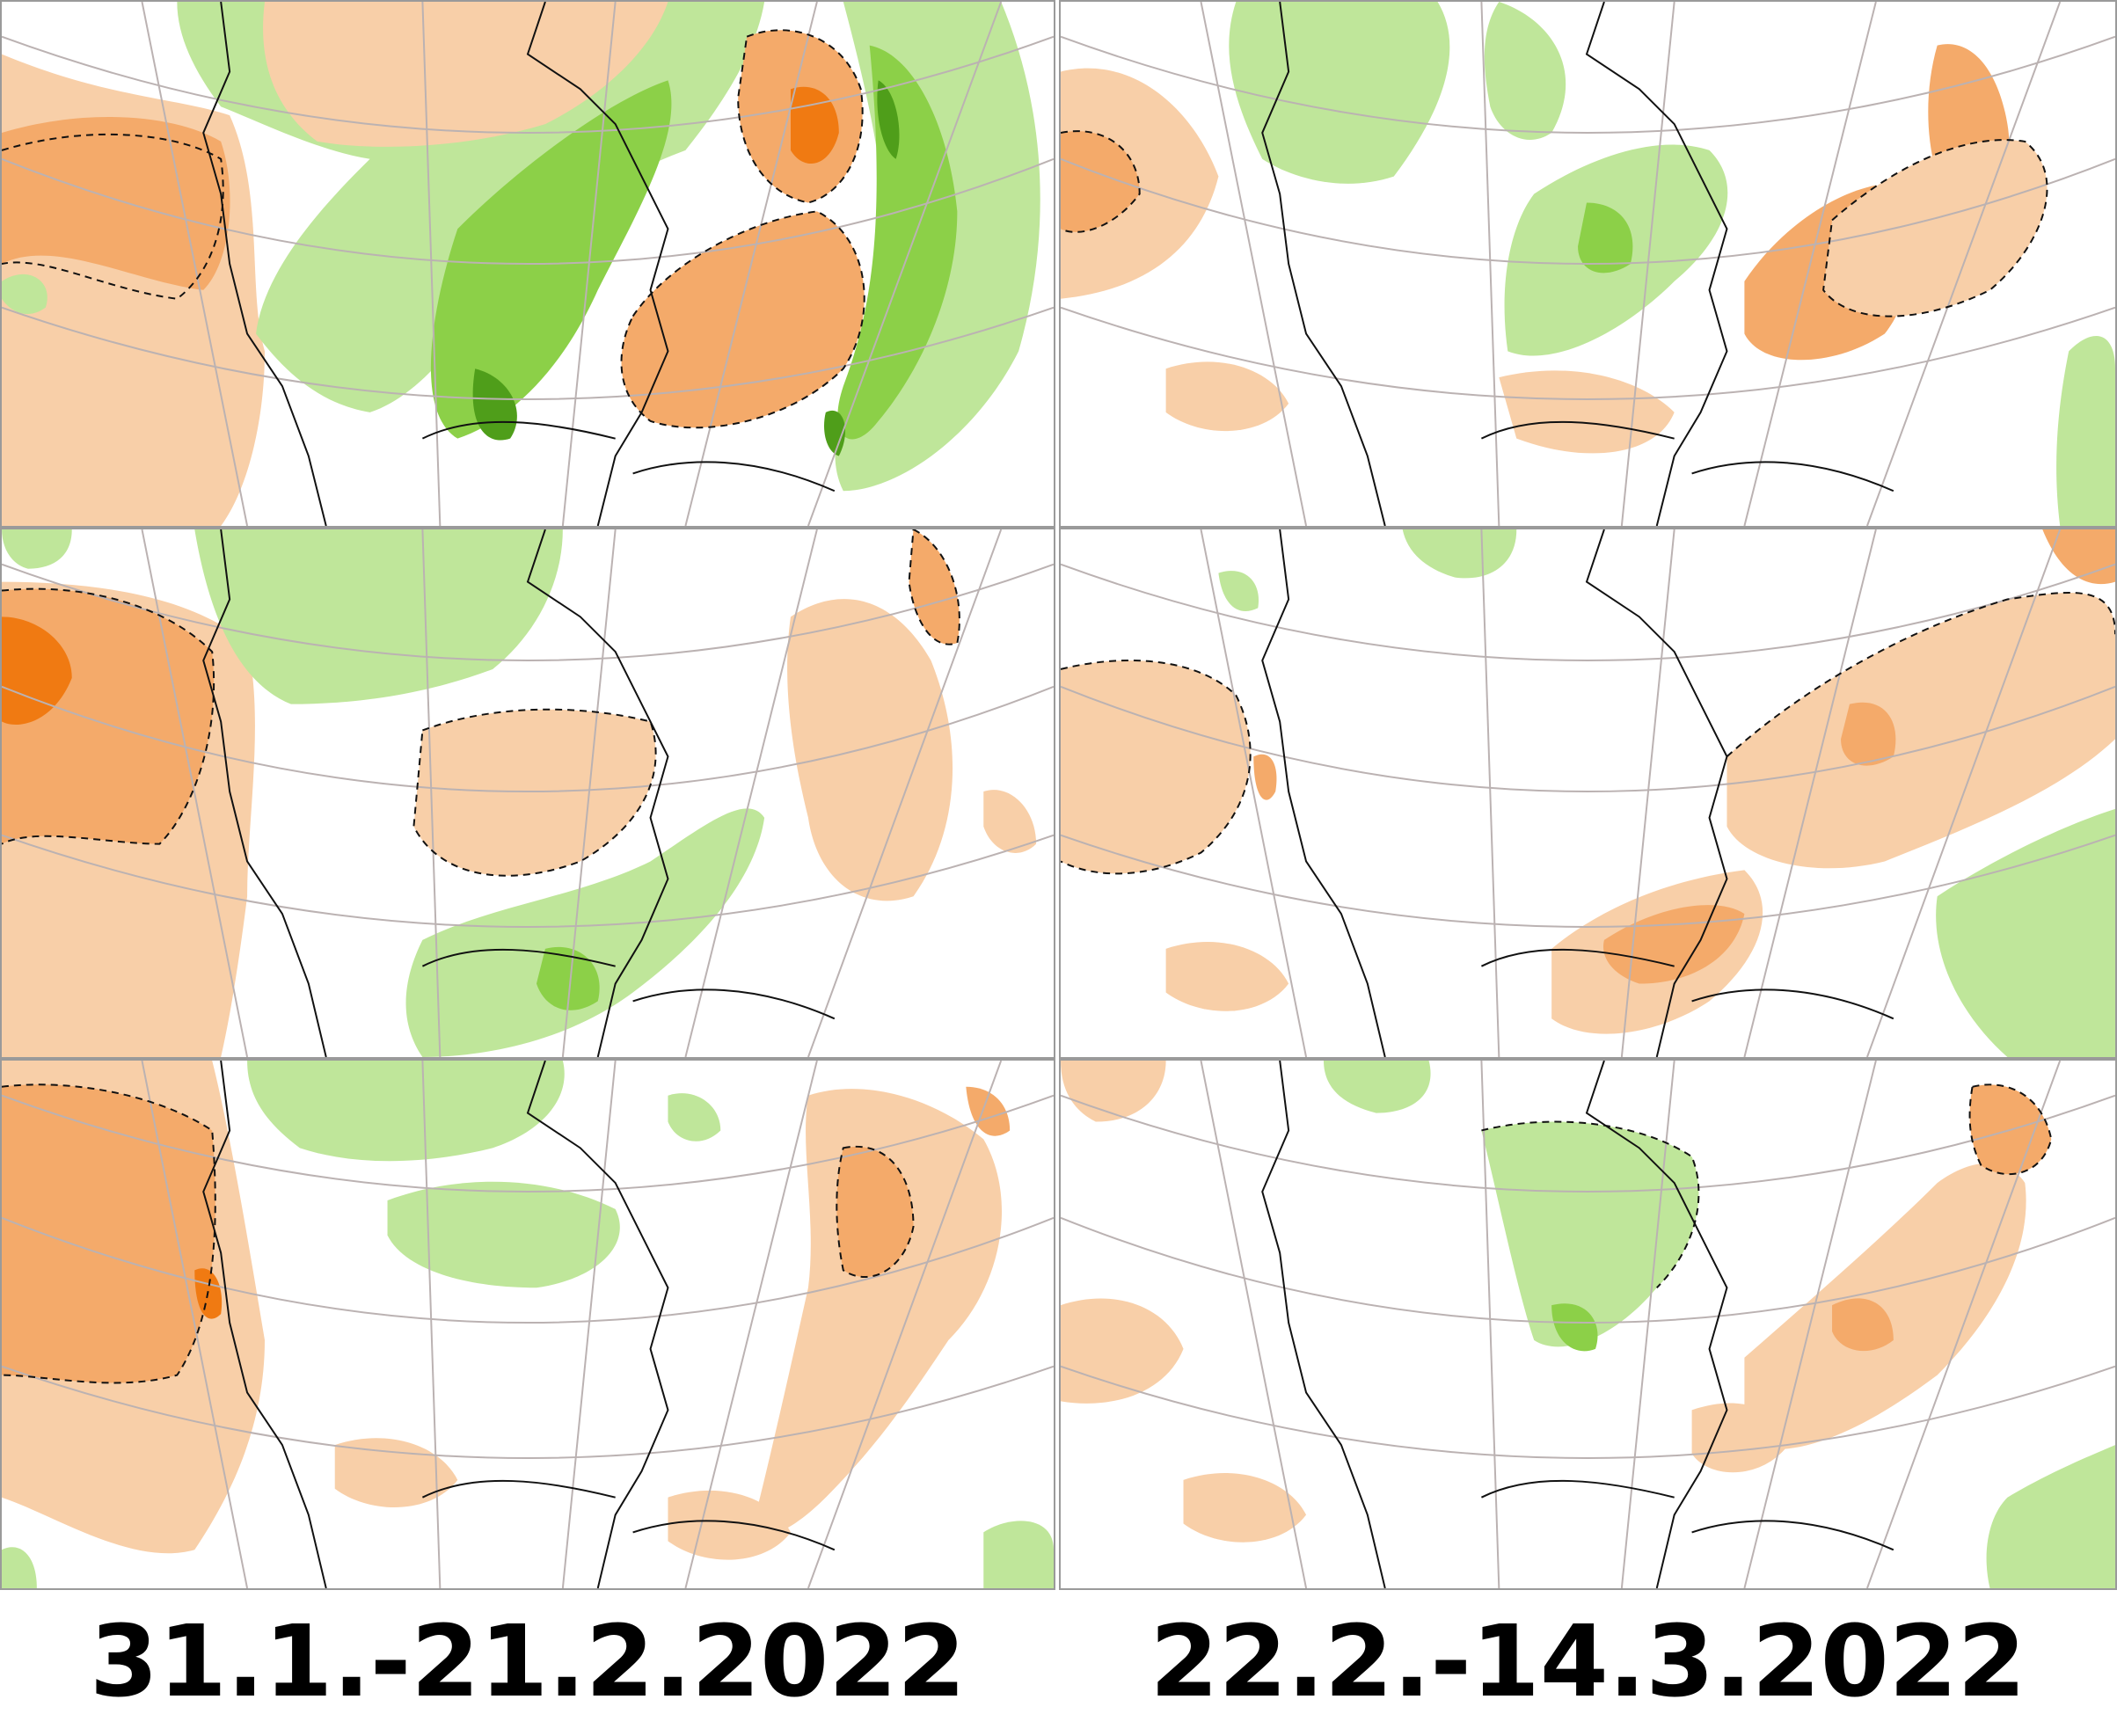 This screenshot has height=1736, width=2117. I want to click on graticule, so click(528, 264).